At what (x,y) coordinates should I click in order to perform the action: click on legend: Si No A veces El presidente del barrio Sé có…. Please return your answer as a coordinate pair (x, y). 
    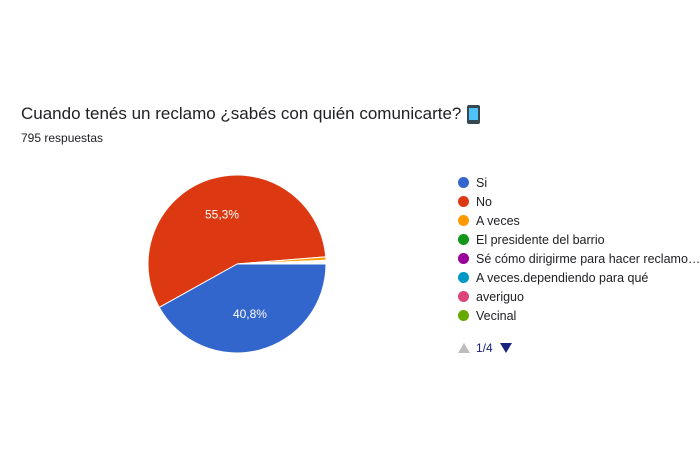
    Looking at the image, I should click on (579, 249).